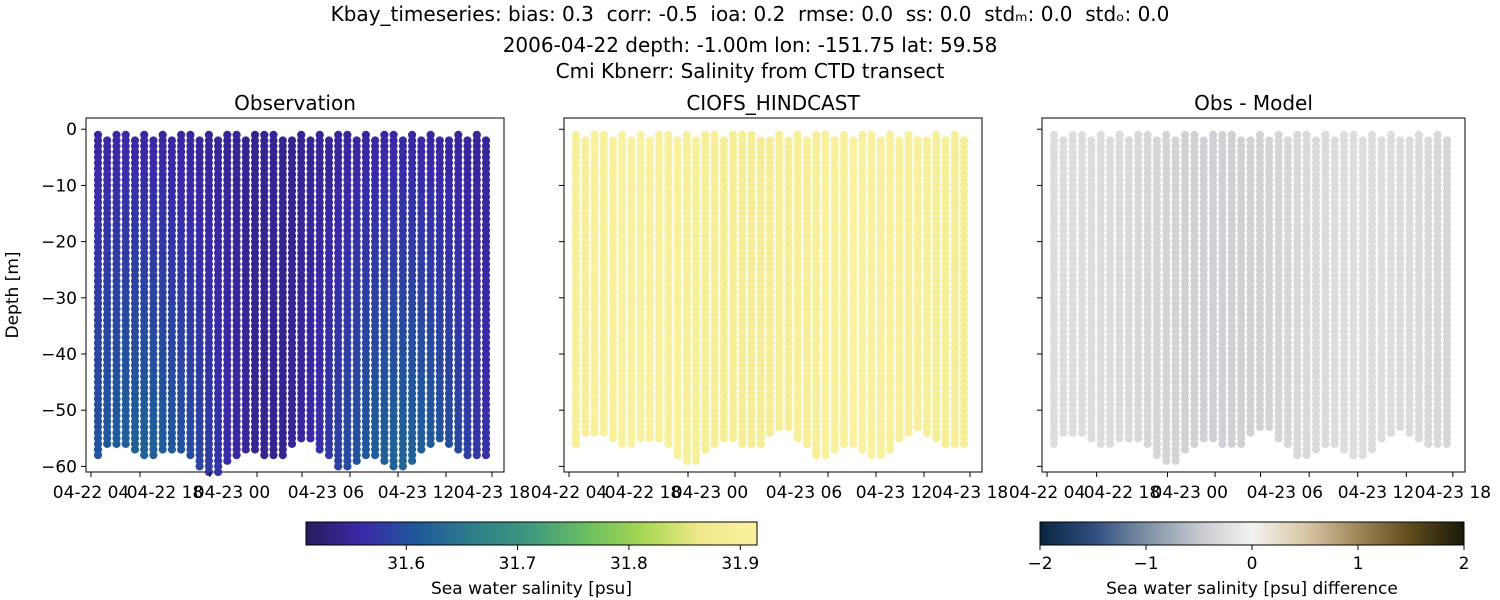 Image resolution: width=1500 pixels, height=600 pixels. What do you see at coordinates (1253, 103) in the screenshot?
I see `panel-title: Obs - Model` at bounding box center [1253, 103].